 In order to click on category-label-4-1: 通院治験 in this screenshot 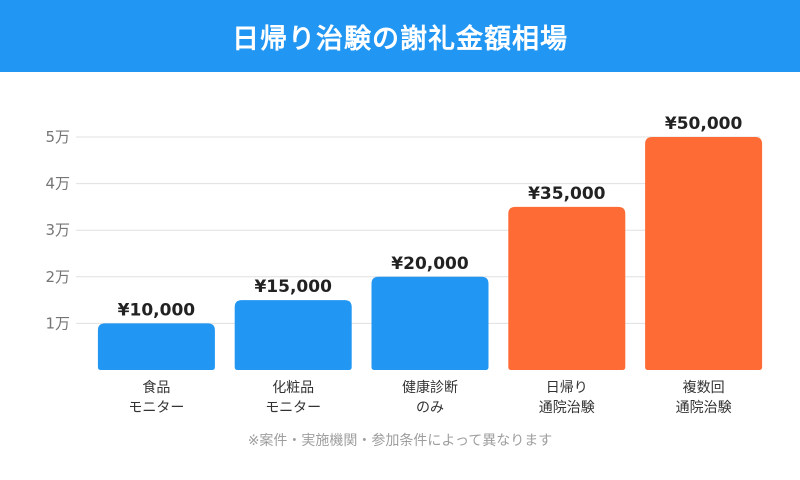, I will do `click(704, 408)`.